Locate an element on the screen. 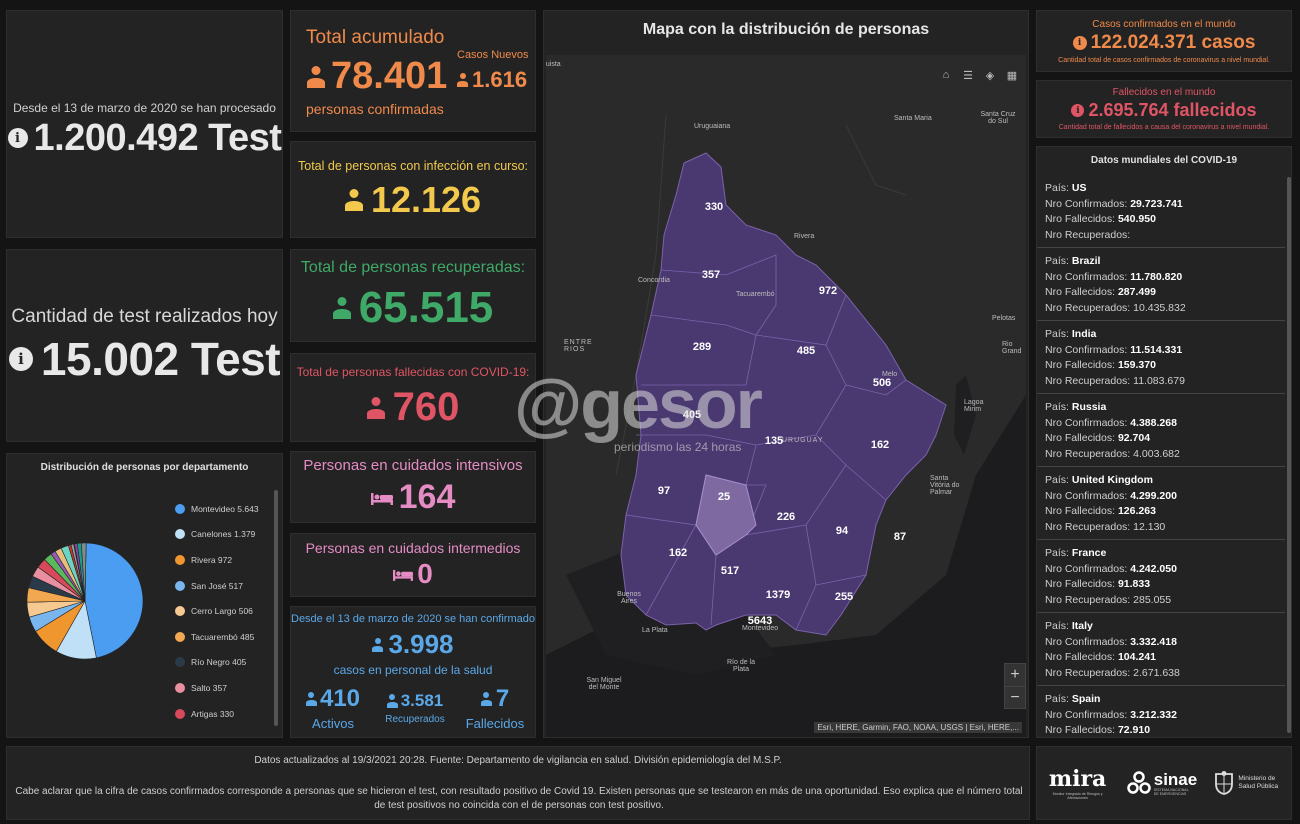 This screenshot has width=1300, height=824. person-icon is located at coordinates (316, 77).